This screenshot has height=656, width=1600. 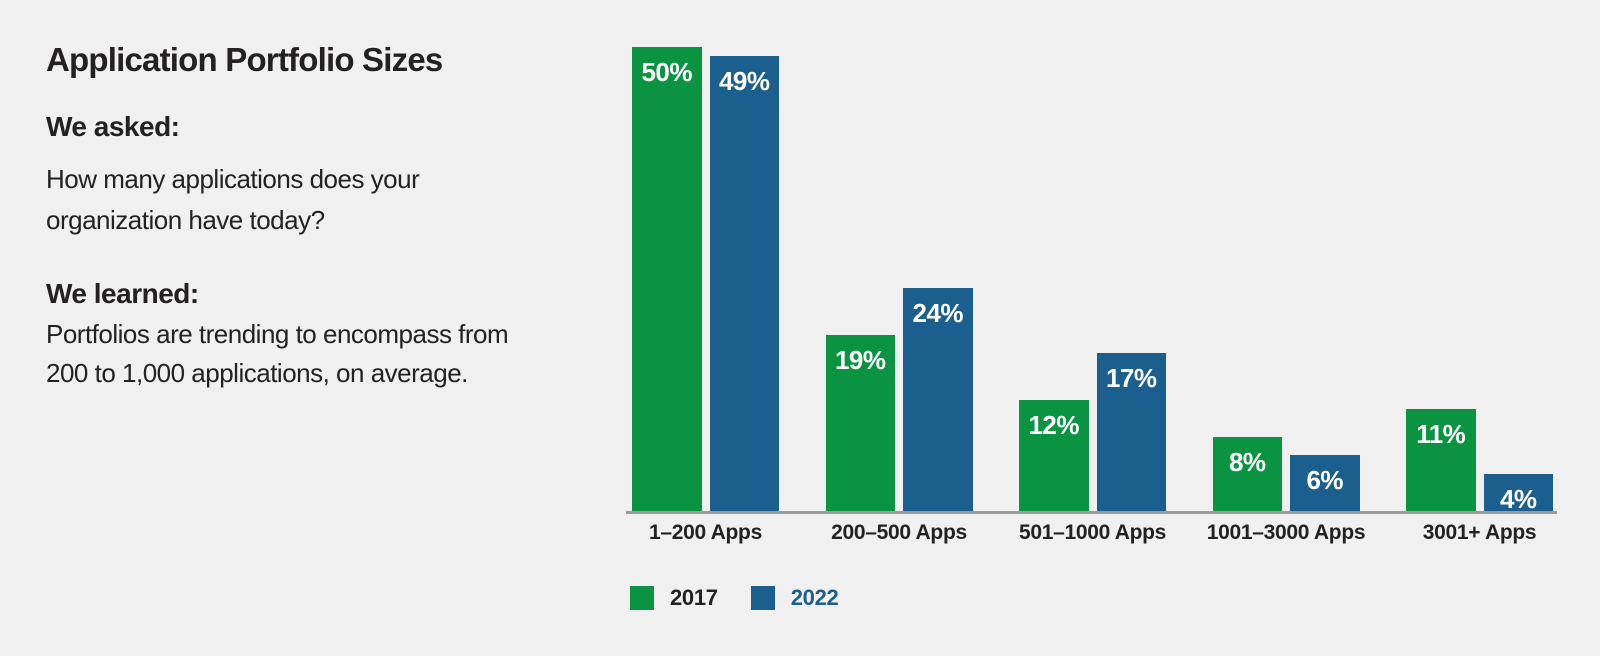 What do you see at coordinates (860, 360) in the screenshot?
I see `bar-value-label: 19%` at bounding box center [860, 360].